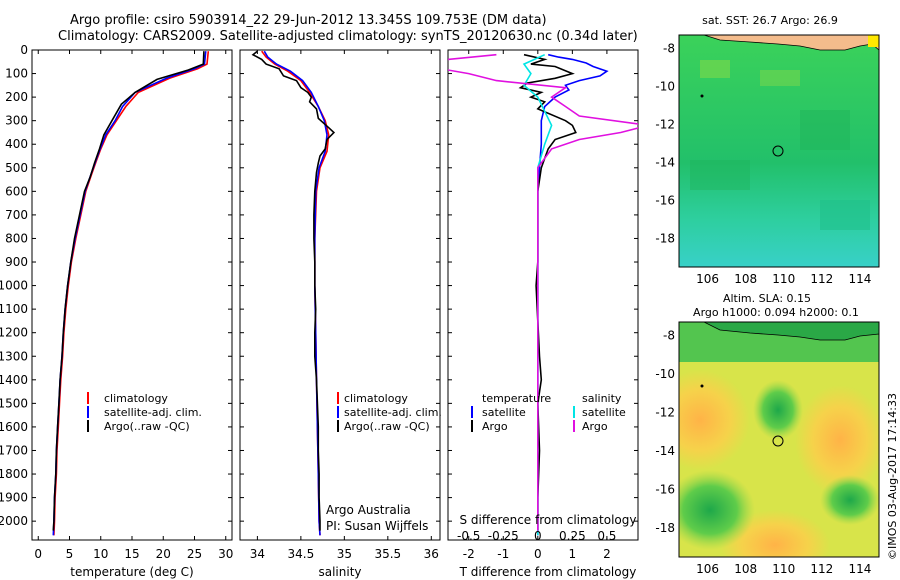  I want to click on map-x-tick-label: 108, so click(745, 279).